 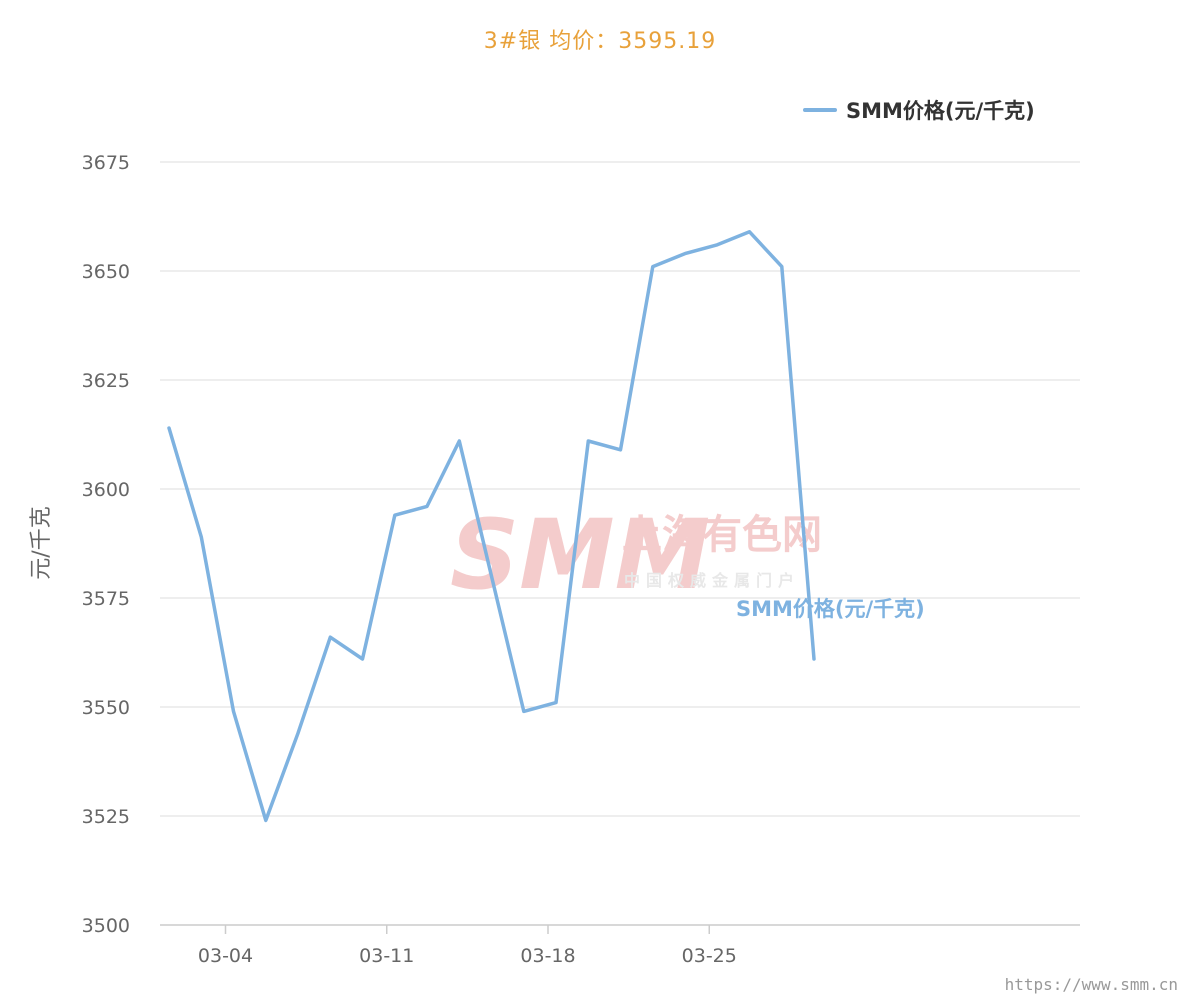 What do you see at coordinates (467, 946) in the screenshot?
I see `x-axis-ticks: 03-04 03-11 03-18 03-25` at bounding box center [467, 946].